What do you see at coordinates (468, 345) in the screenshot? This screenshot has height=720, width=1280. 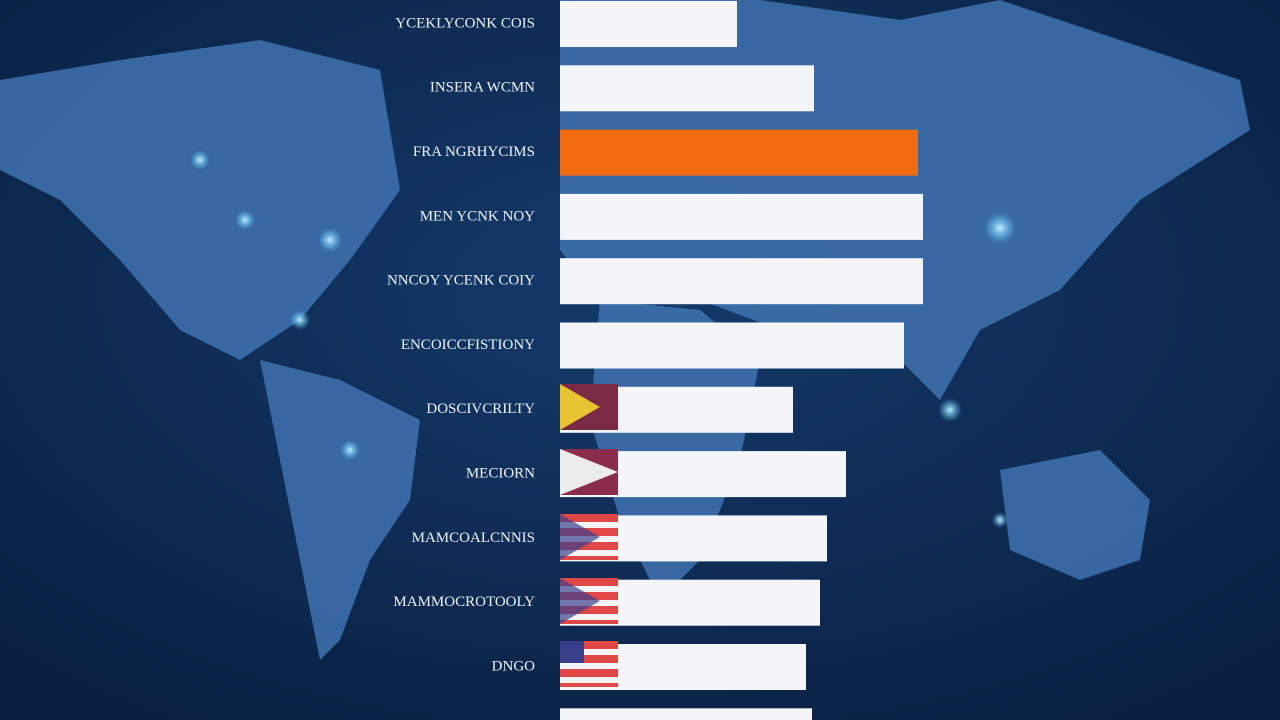 I see `y-tick-label: ENCOICCFISTIONY` at bounding box center [468, 345].